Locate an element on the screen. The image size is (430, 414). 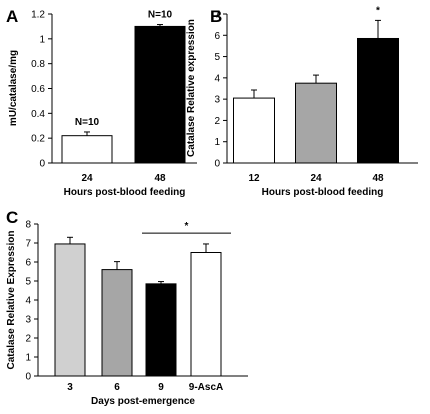
panel-letter-b: B is located at coordinates (216, 16).